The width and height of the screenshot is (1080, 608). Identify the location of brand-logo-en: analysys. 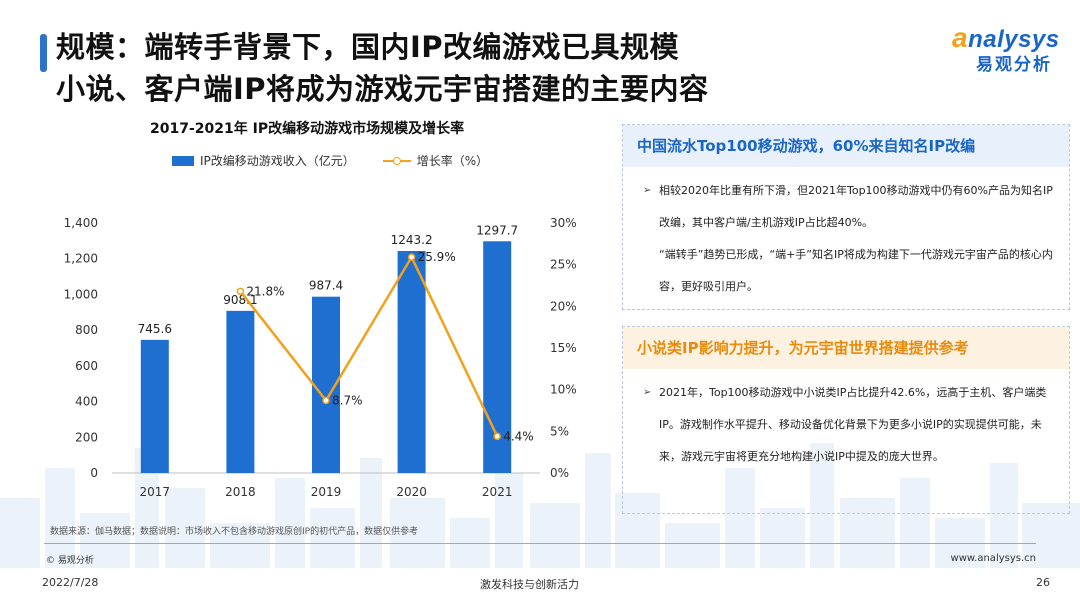
(1005, 38).